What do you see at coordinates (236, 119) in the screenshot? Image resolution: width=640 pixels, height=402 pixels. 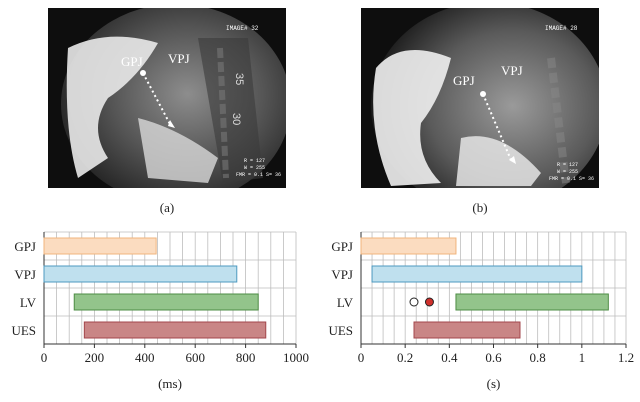 I see `overlay-ruler-30: 30` at bounding box center [236, 119].